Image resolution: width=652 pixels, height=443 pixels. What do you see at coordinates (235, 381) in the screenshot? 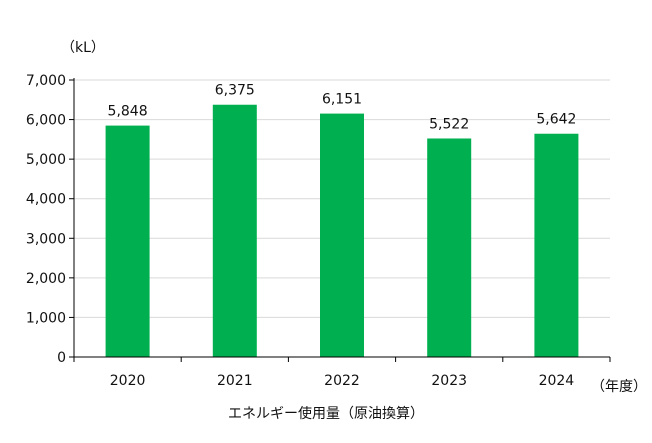
I see `x-tick-label-2021: 2021` at bounding box center [235, 381].